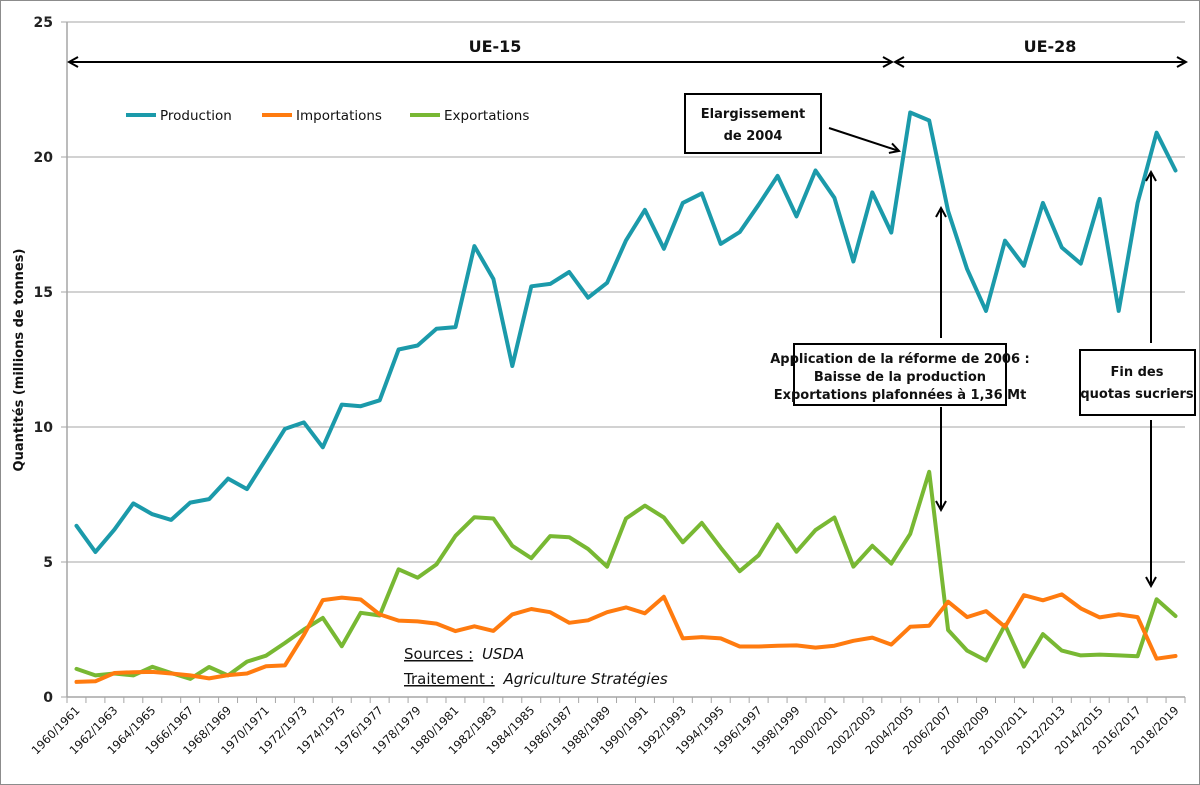 This screenshot has height=785, width=1200. What do you see at coordinates (438, 654) in the screenshot?
I see `sources-label: Sources :` at bounding box center [438, 654].